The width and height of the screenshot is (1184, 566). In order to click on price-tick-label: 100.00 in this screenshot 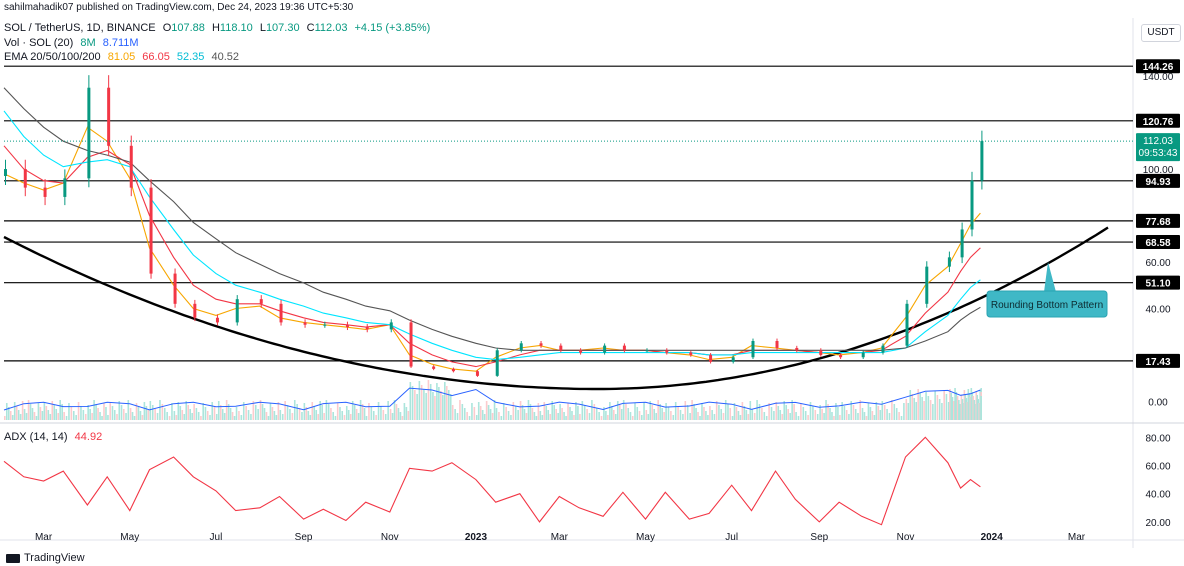, I will do `click(1158, 170)`.